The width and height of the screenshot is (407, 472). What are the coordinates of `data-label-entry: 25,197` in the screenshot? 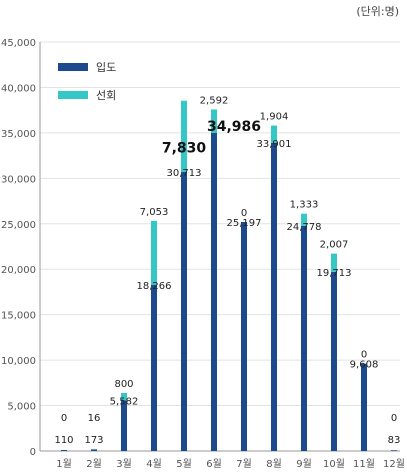 It's located at (244, 223).